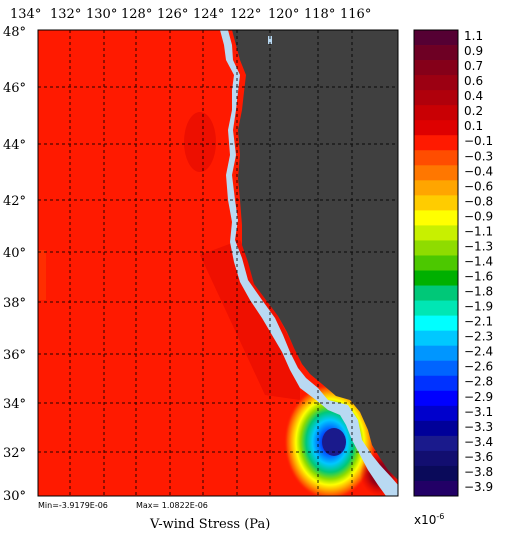  Describe the element at coordinates (478, 141) in the screenshot. I see `colorbar-label: −0.1` at that location.